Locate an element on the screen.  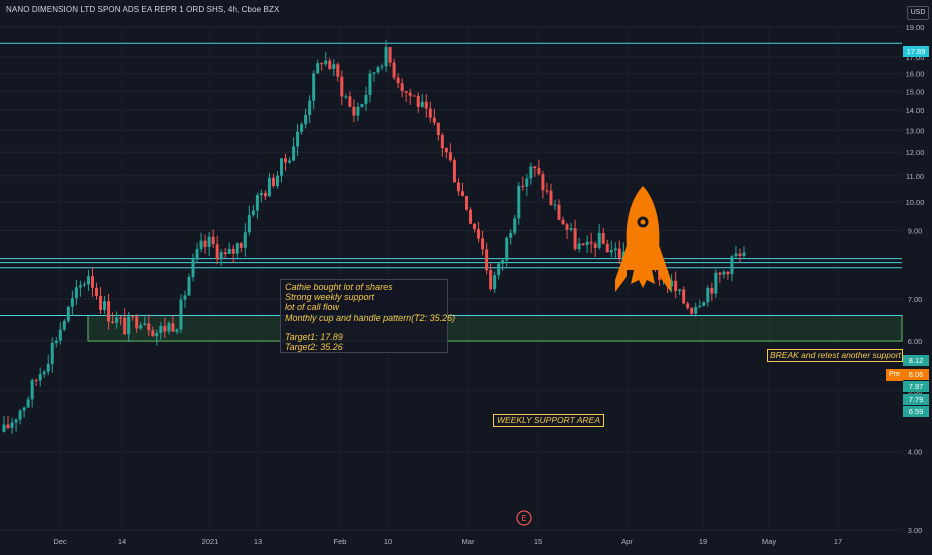
price-tick-label: 10.00 is located at coordinates (915, 202).